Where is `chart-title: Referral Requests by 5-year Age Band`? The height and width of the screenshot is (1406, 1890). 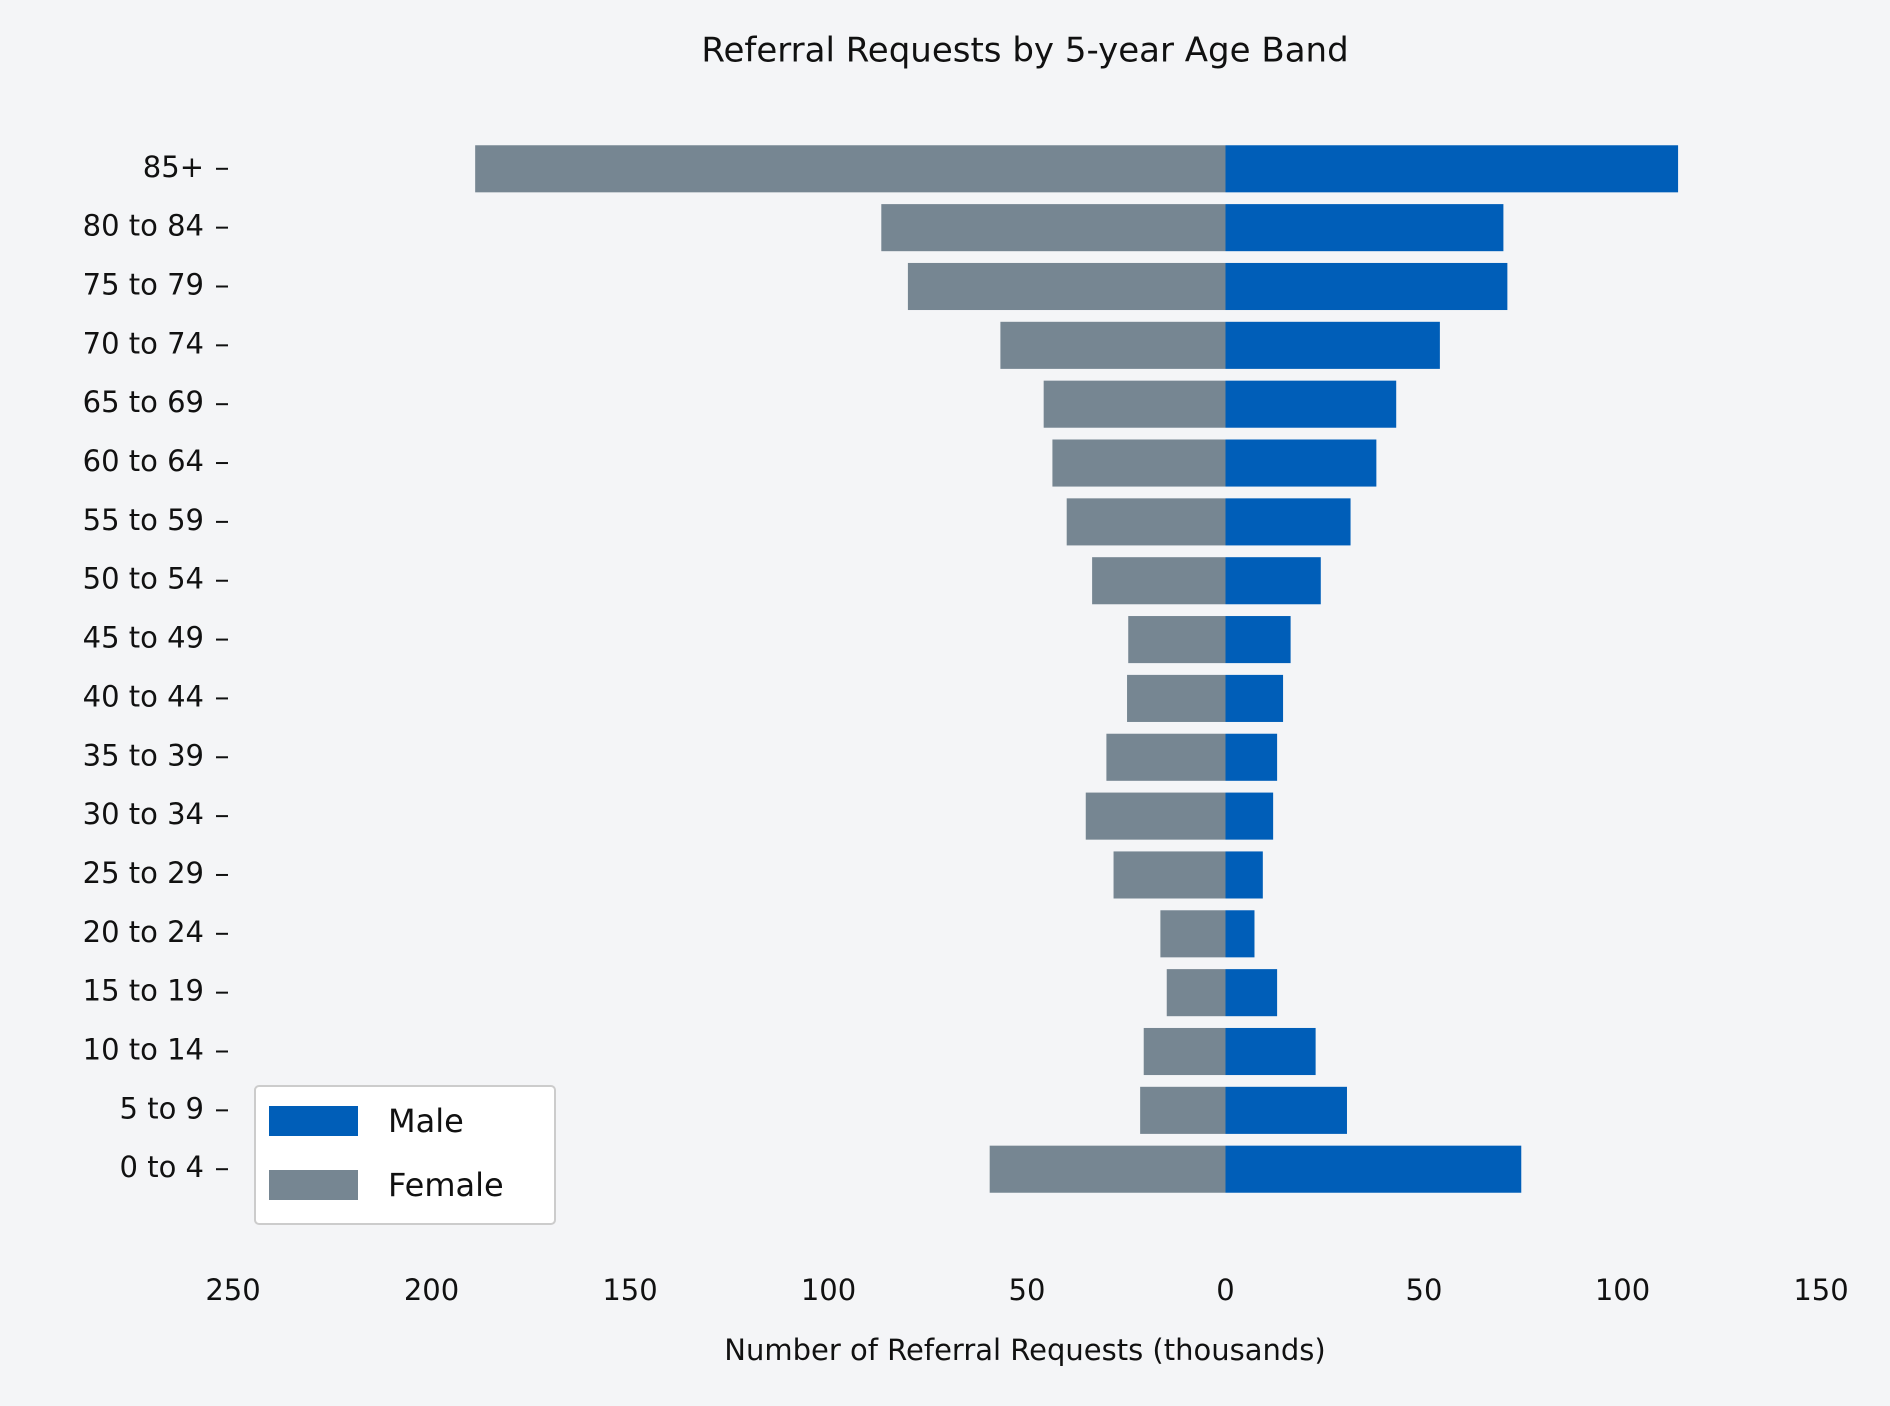
chart-title: Referral Requests by 5-year Age Band is located at coordinates (1024, 51).